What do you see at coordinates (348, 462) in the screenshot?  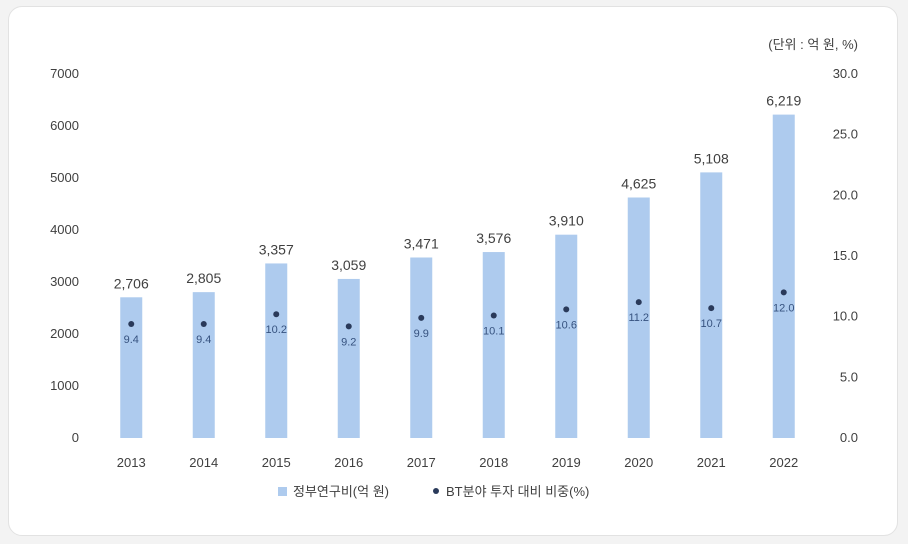 I see `x-tick-label: 2016` at bounding box center [348, 462].